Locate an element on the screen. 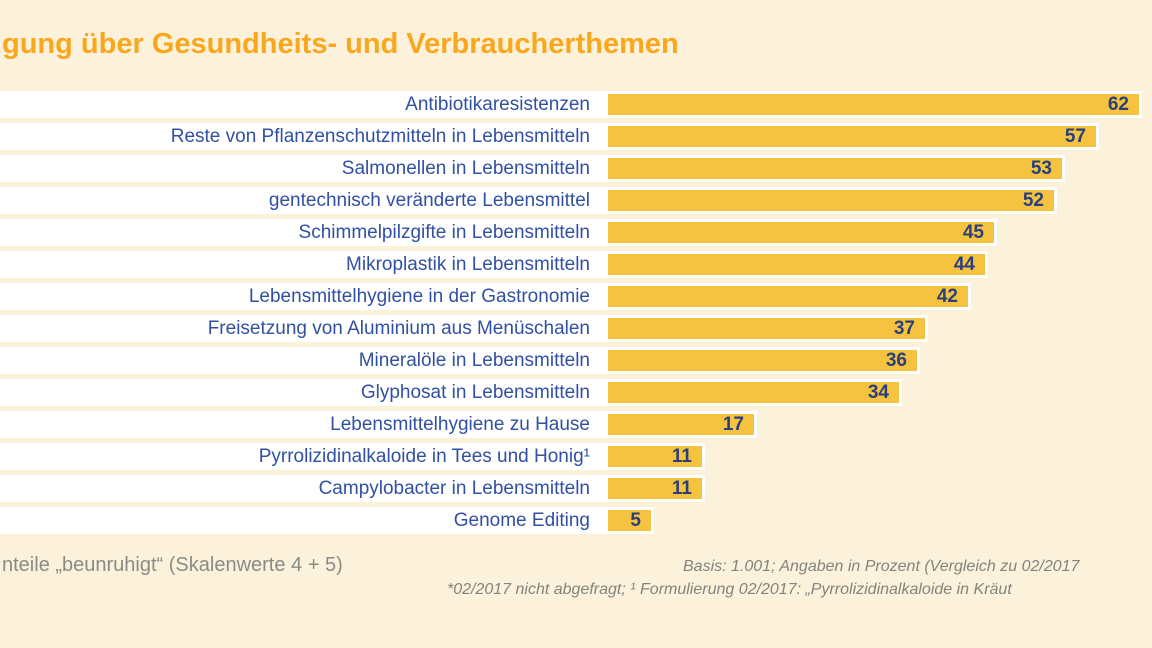 The height and width of the screenshot is (648, 1152). value-label: 53 is located at coordinates (1041, 168).